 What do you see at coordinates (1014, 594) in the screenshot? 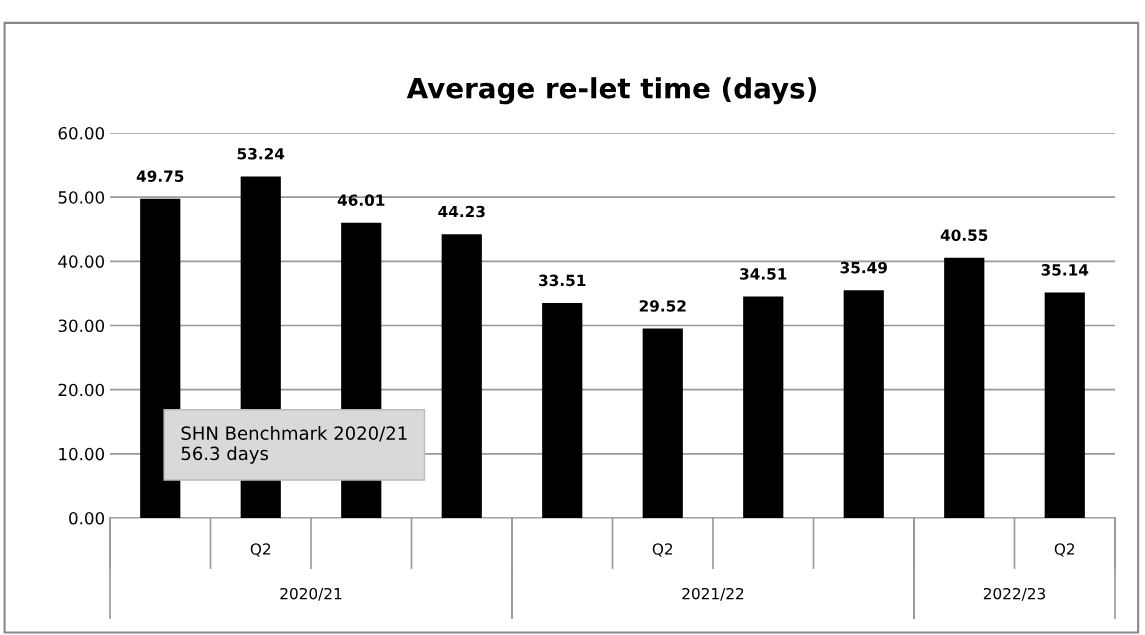
I see `text: 2022/23` at bounding box center [1014, 594].